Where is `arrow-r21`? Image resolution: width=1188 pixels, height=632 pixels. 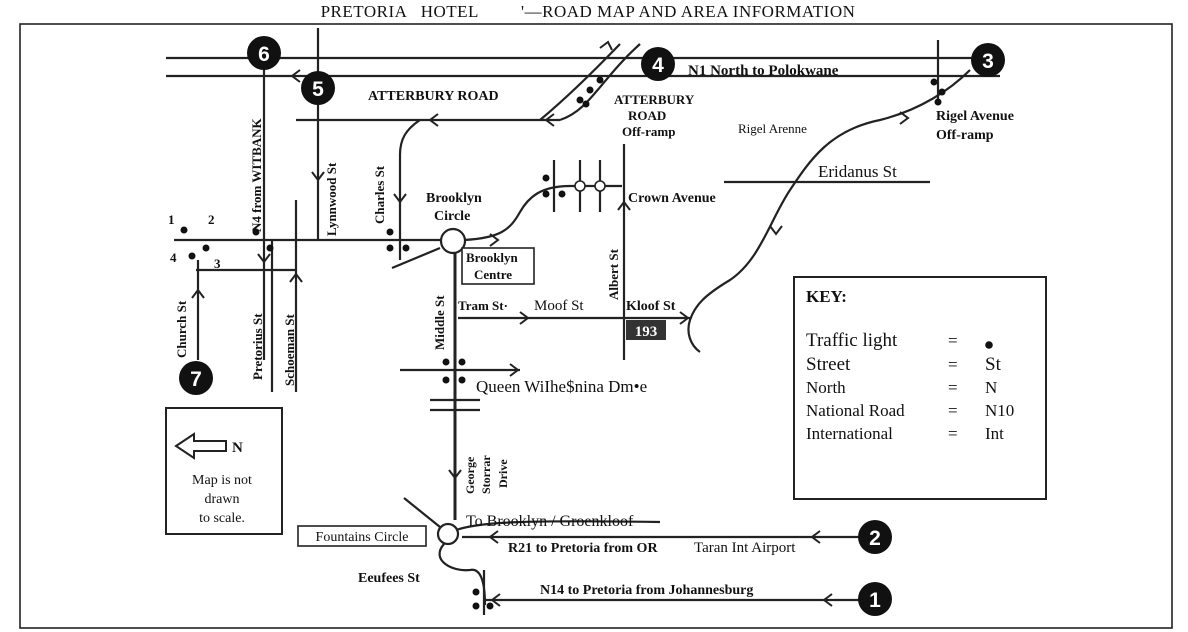 arrow-r21 is located at coordinates (493, 537).